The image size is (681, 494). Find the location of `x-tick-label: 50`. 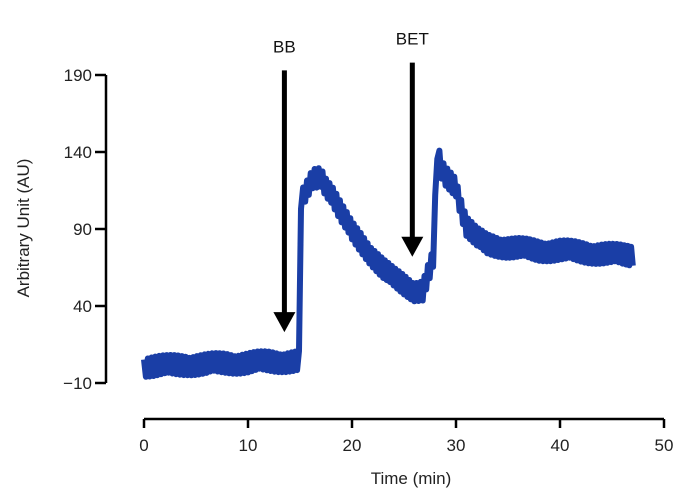

x-tick-label: 50 is located at coordinates (664, 445).